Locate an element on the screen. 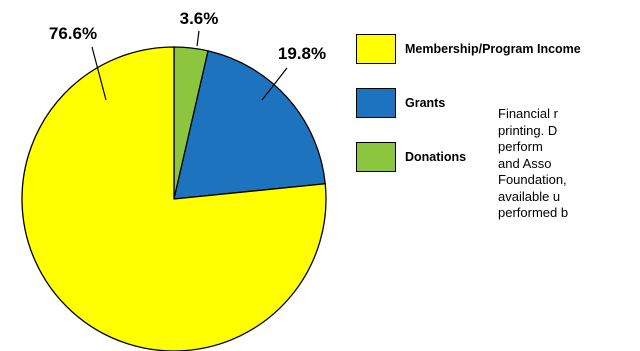 The image size is (640, 351). note-line: and Asso is located at coordinates (525, 163).